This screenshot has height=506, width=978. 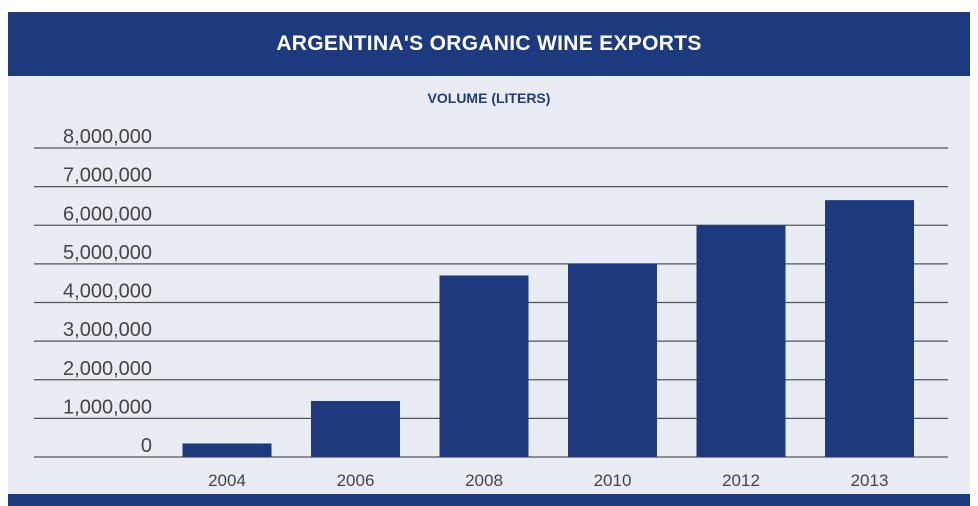 What do you see at coordinates (107, 137) in the screenshot?
I see `y-tick-label: 8,000,000` at bounding box center [107, 137].